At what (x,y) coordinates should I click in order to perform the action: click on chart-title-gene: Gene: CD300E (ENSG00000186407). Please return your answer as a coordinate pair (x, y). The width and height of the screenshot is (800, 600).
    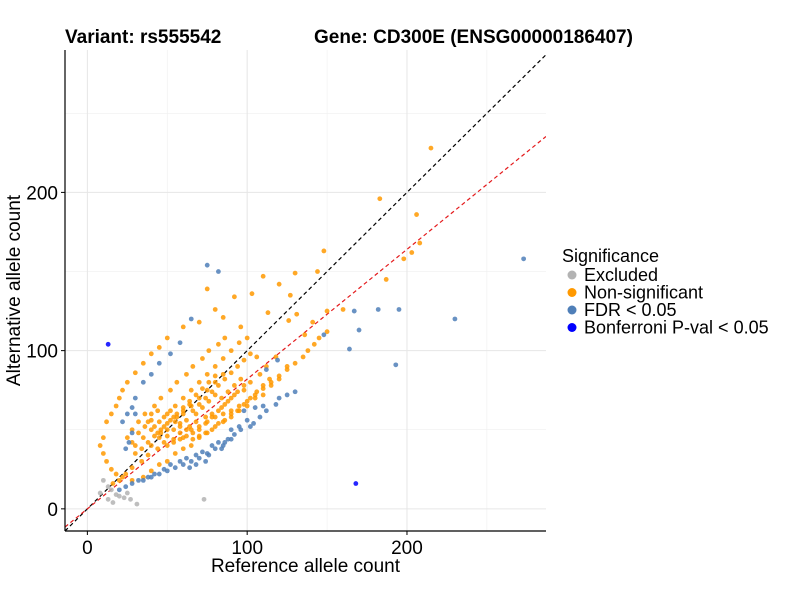
    Looking at the image, I should click on (473, 37).